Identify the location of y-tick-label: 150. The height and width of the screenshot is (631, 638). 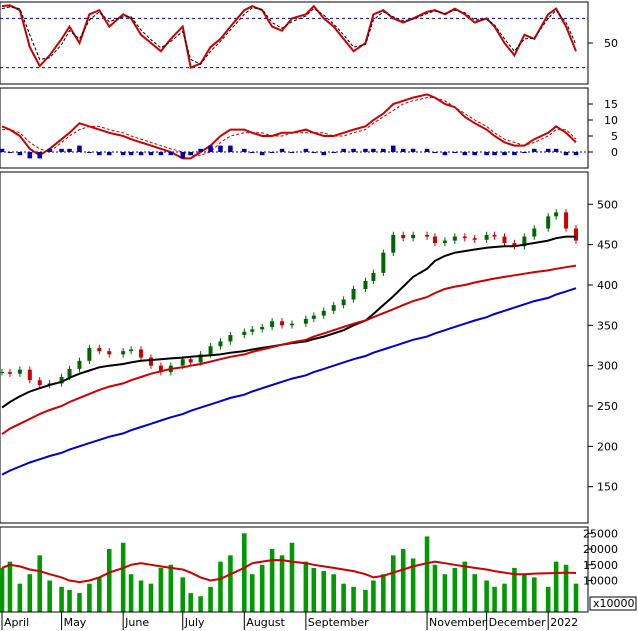
(607, 487).